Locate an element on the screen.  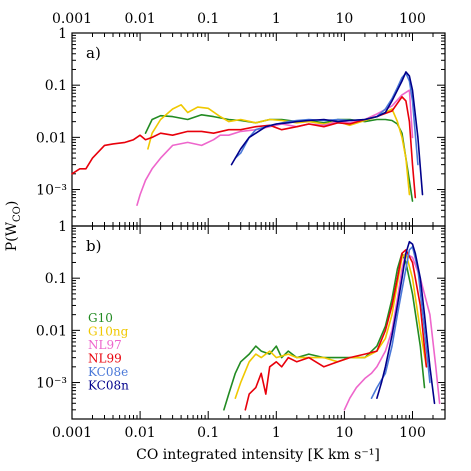
x-tick-label-bottom: 10 is located at coordinates (344, 433).